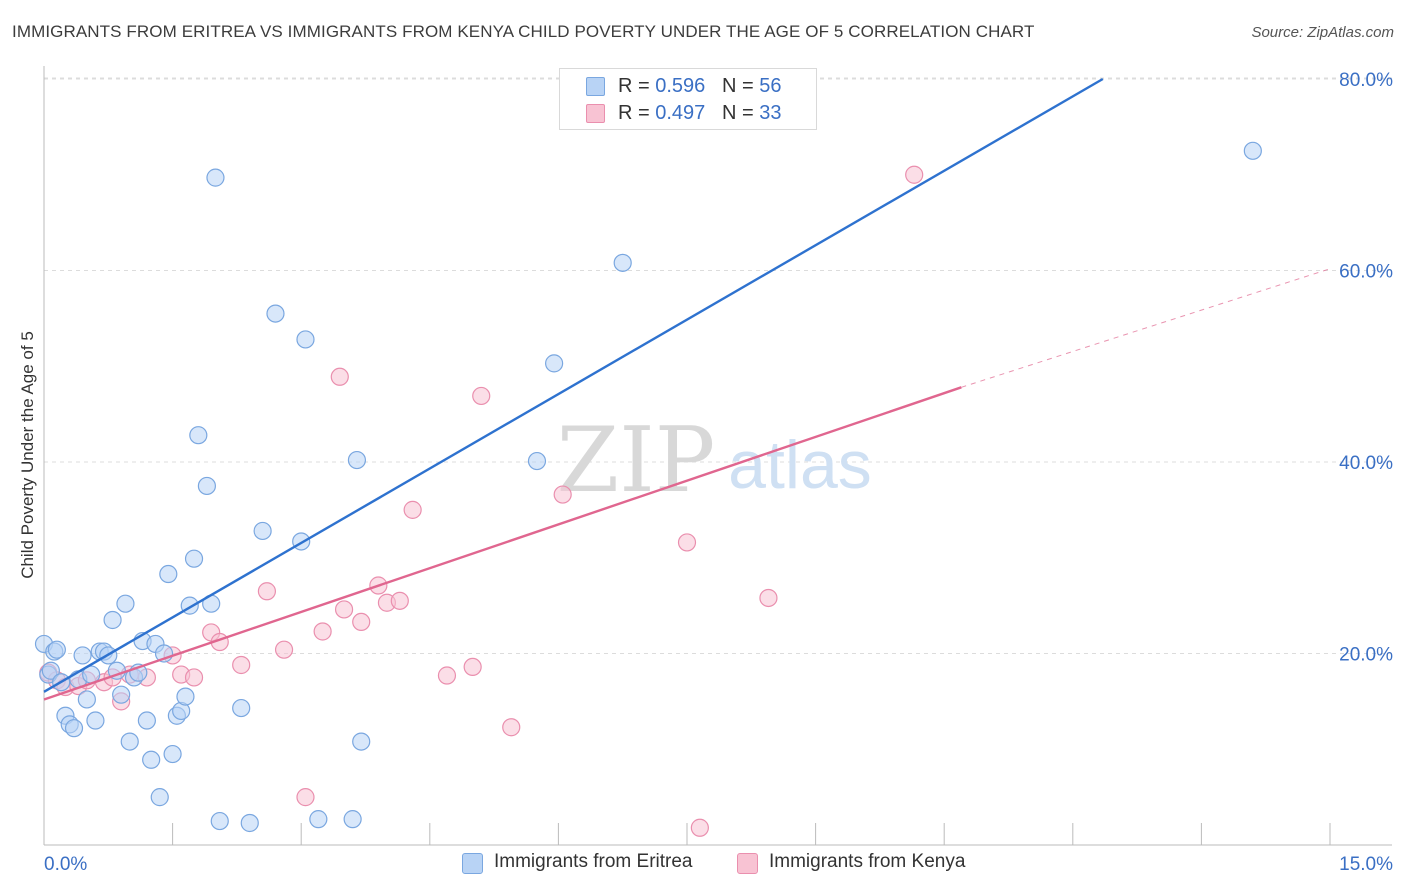  Describe the element at coordinates (1366, 655) in the screenshot. I see `y-tick-label: 20.0%` at that location.